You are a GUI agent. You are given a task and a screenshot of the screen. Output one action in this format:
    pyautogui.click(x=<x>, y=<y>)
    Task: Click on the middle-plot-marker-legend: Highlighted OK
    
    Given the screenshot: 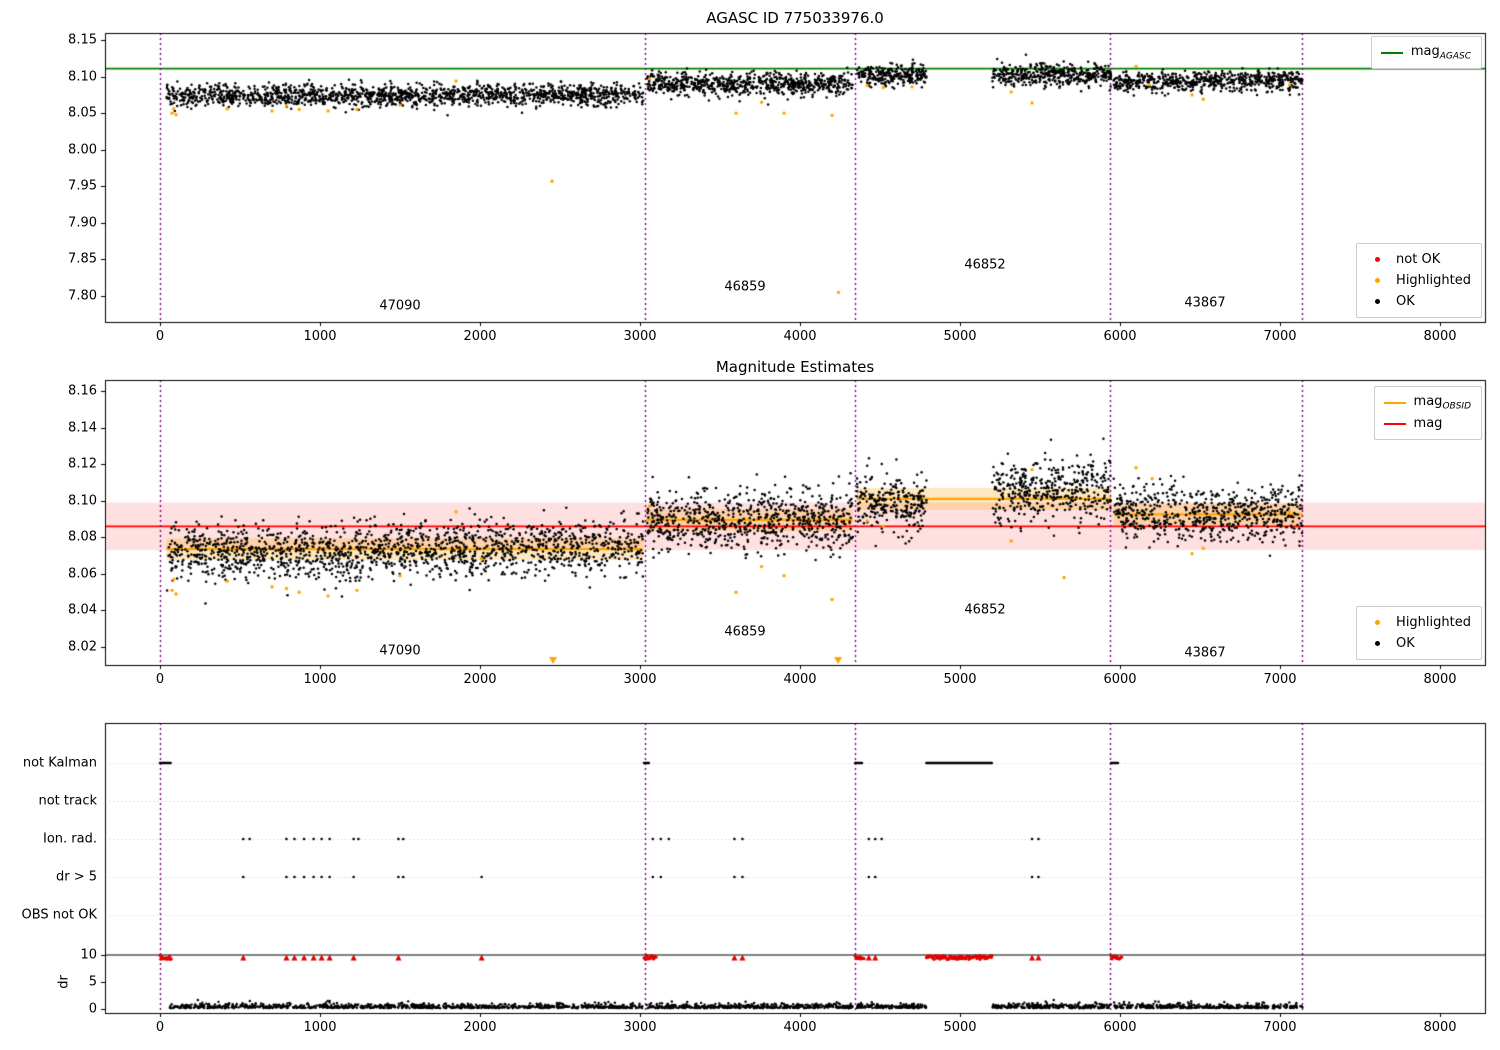 What is the action you would take?
    pyautogui.click(x=1419, y=633)
    